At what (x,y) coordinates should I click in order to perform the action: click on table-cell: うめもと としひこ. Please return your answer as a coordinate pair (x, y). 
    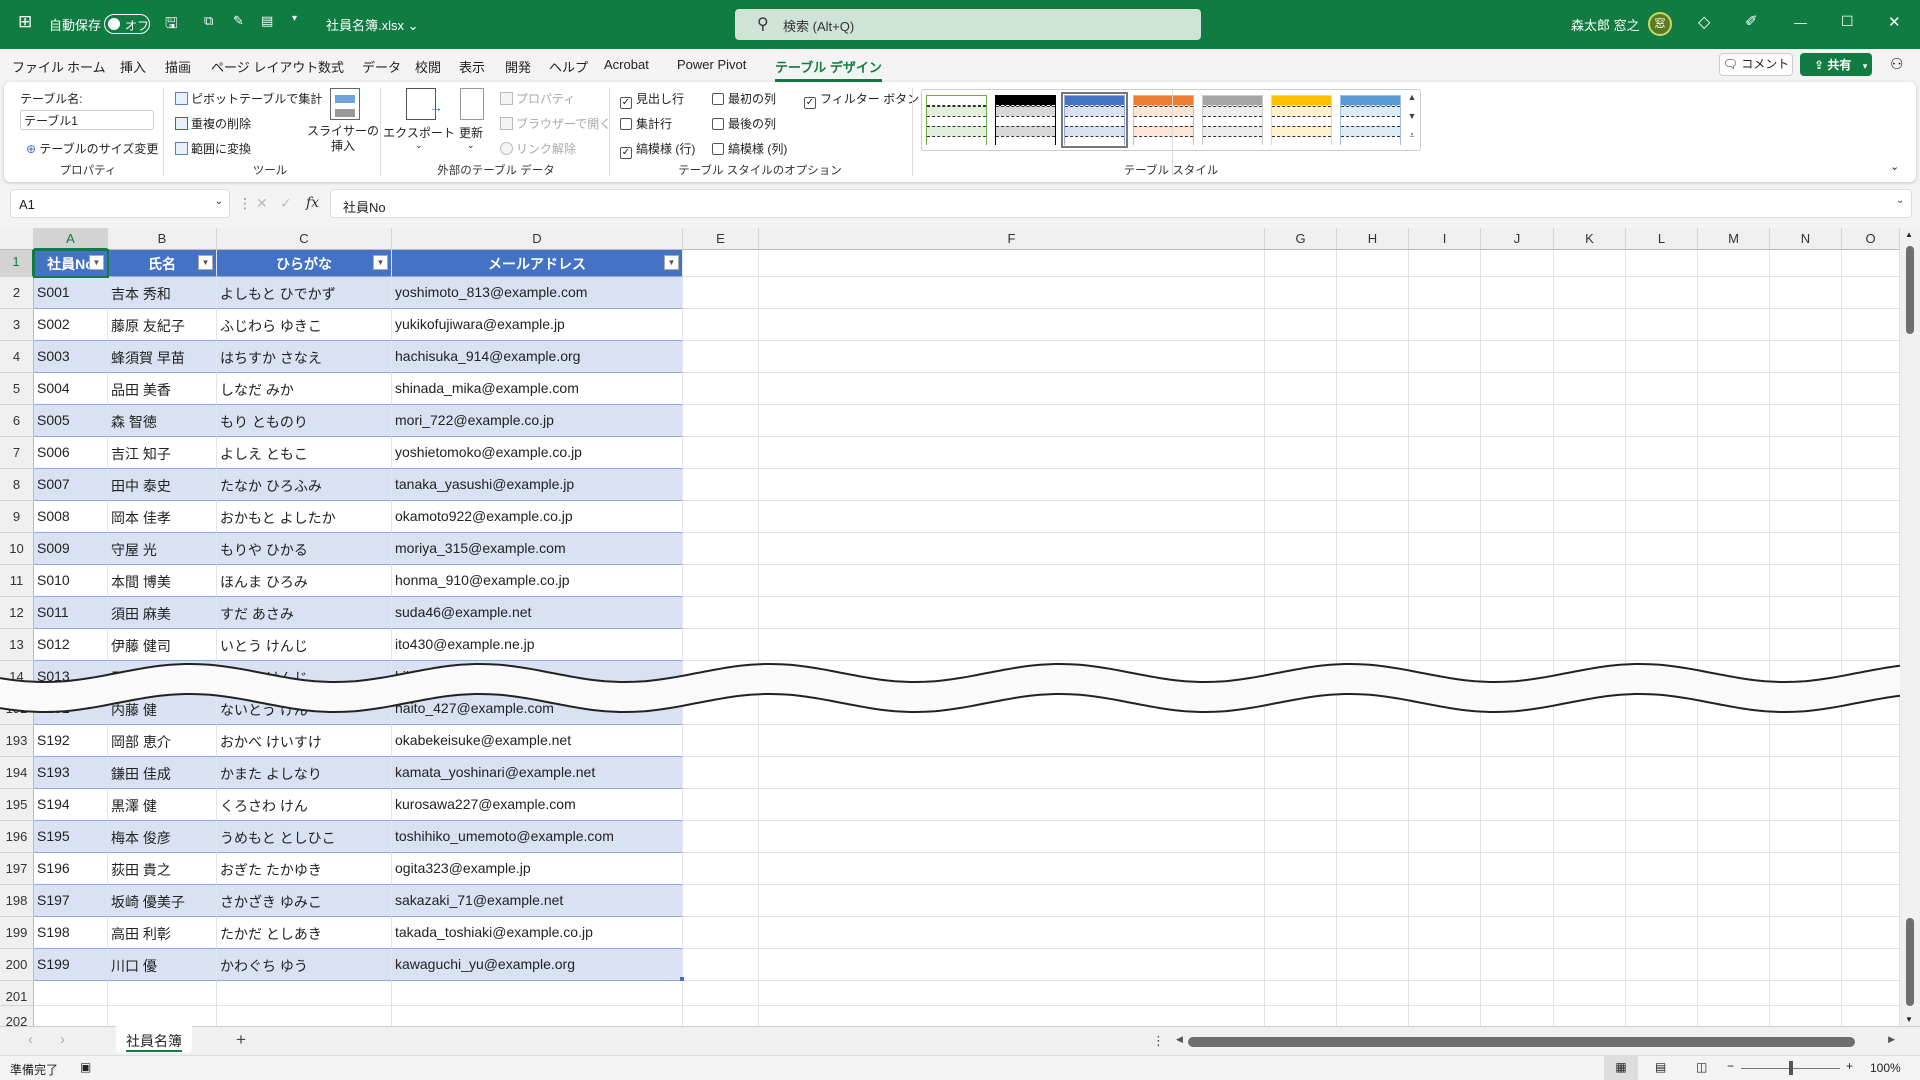
    Looking at the image, I should click on (304, 837).